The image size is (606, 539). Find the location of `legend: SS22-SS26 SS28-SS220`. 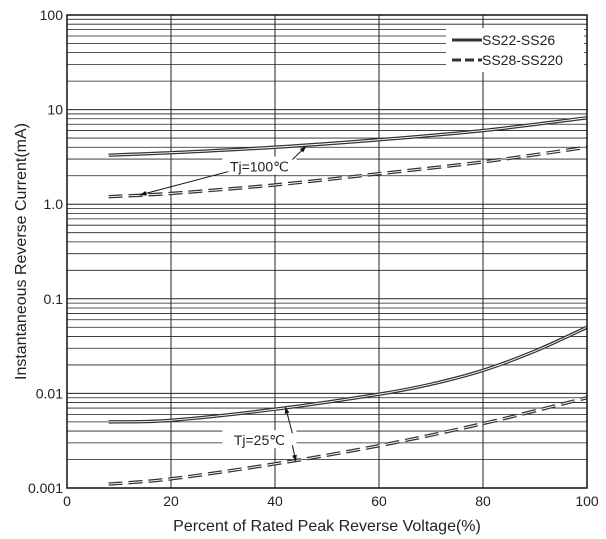

legend: SS22-SS26 SS28-SS220 is located at coordinates (515, 50).